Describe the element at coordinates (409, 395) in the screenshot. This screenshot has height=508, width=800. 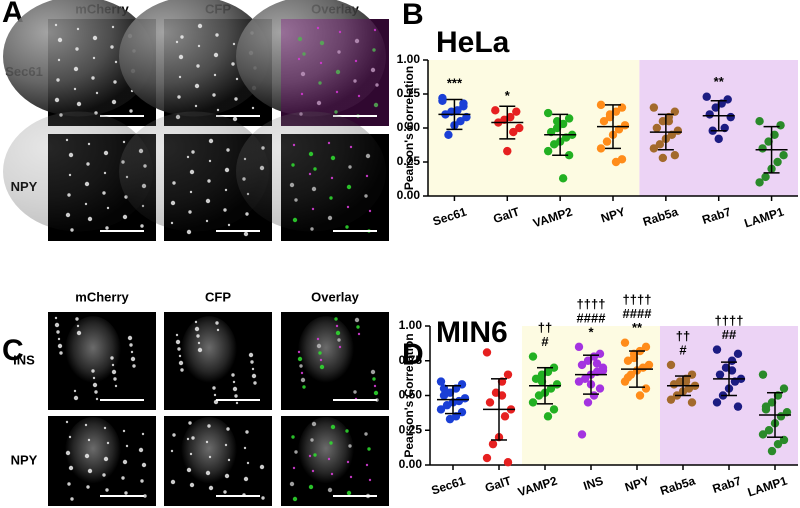
I see `y-axis-label: Pearson's Correlation` at that location.